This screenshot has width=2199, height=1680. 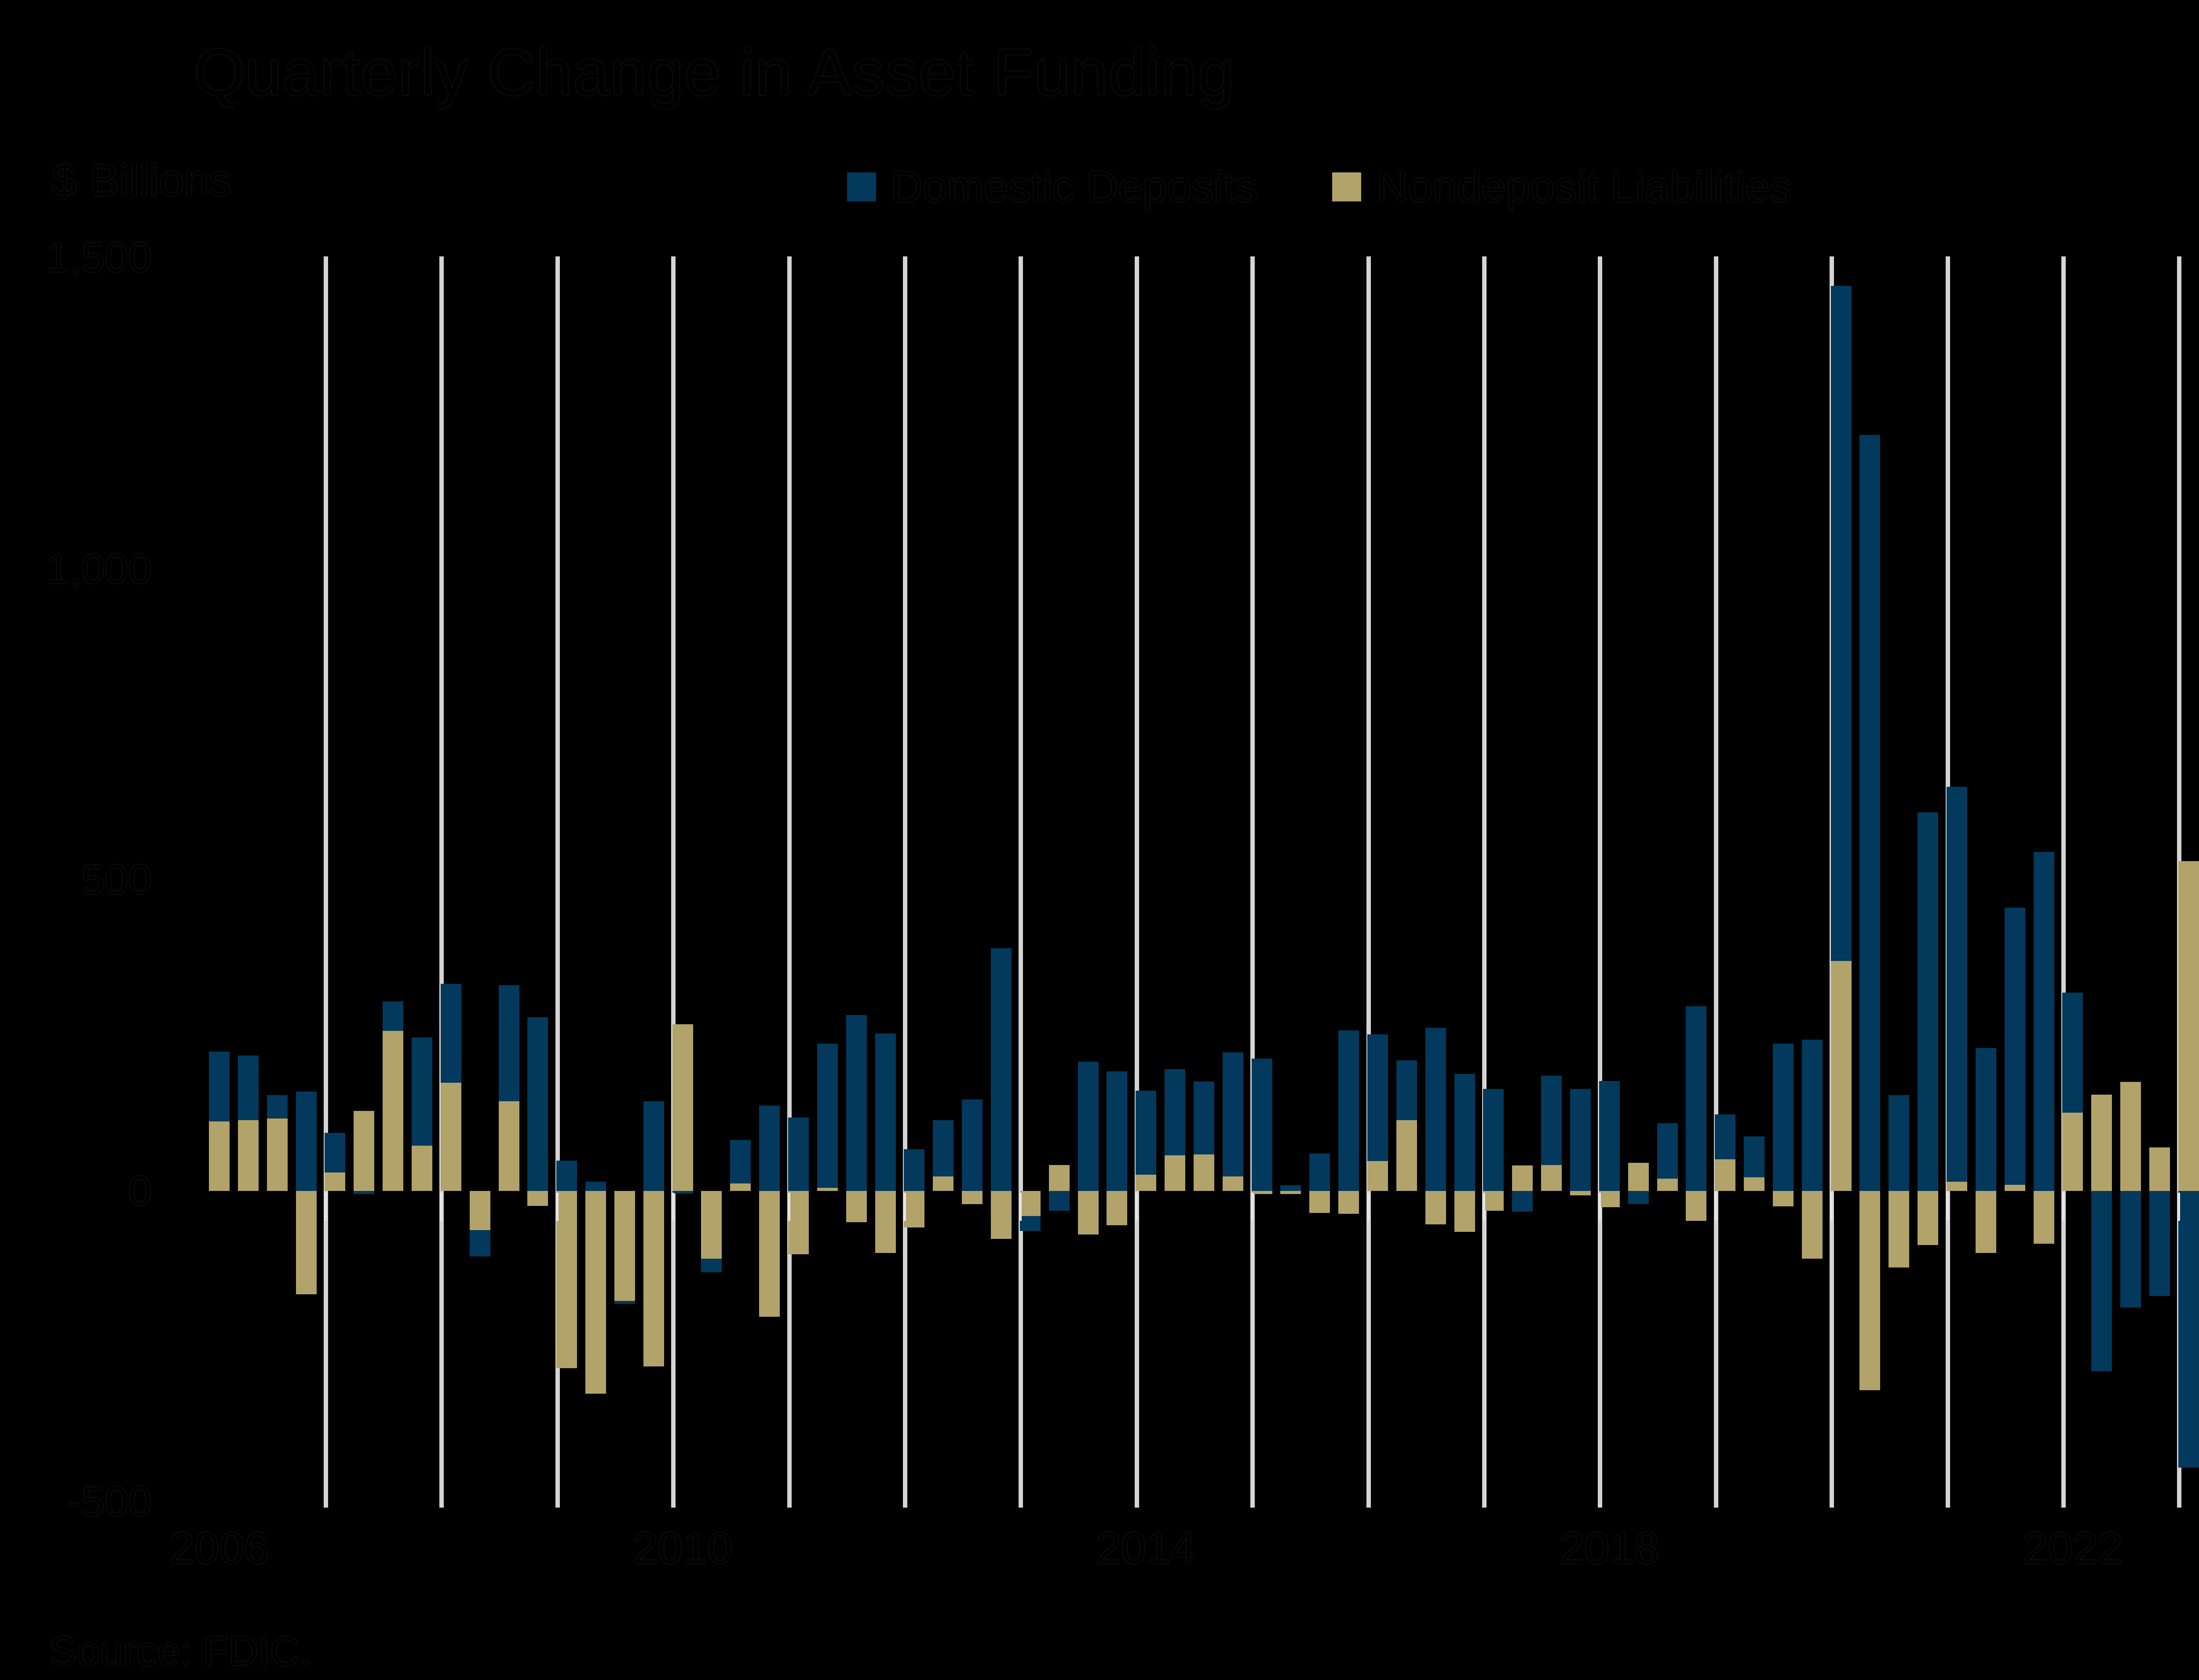 I want to click on y-tick-label: 1,500, so click(x=99, y=257).